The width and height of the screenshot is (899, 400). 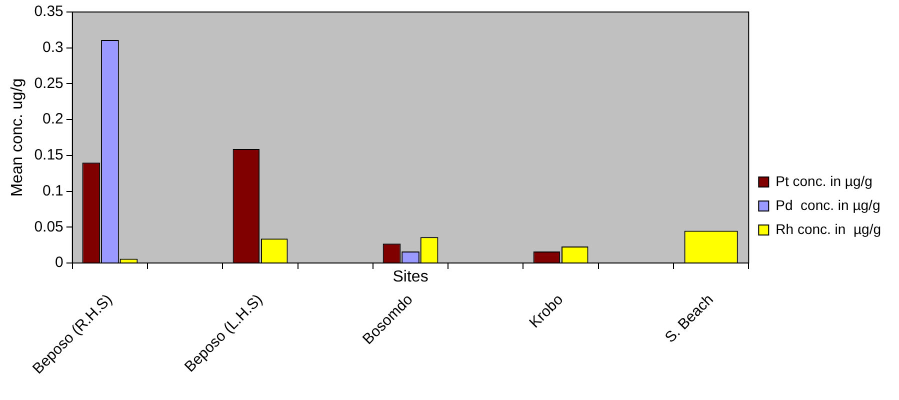 I want to click on y-tick-label: 0.2, so click(x=53, y=119).